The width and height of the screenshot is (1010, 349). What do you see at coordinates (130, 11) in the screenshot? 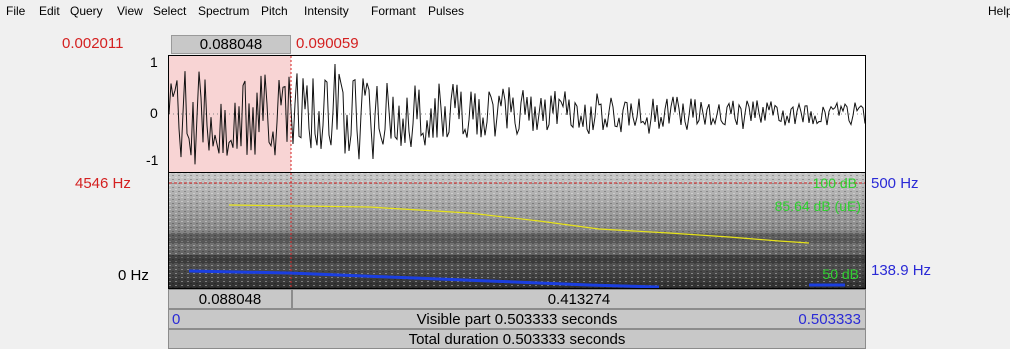
I see `menu-view: View` at bounding box center [130, 11].